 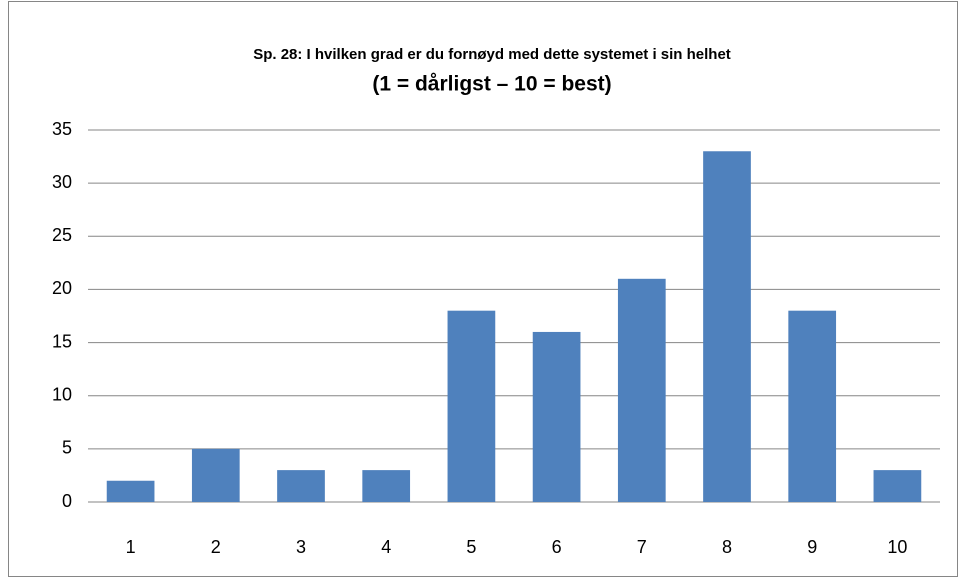 What do you see at coordinates (62, 394) in the screenshot?
I see `y-tick-label: 10` at bounding box center [62, 394].